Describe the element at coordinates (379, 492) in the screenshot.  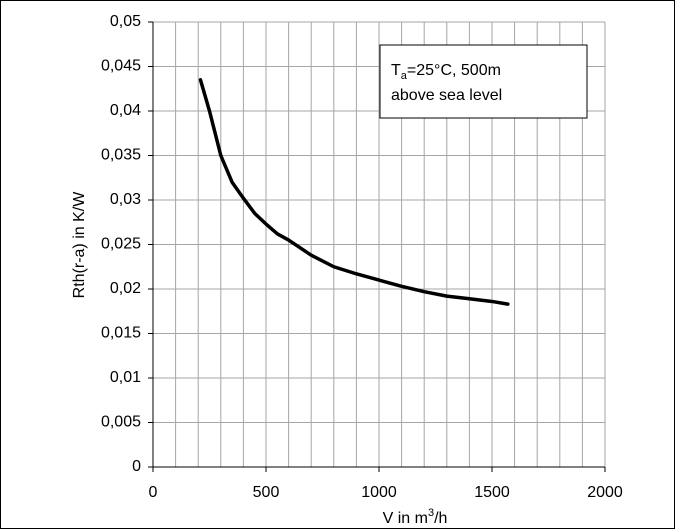
I see `x-tick-label: 1000` at that location.